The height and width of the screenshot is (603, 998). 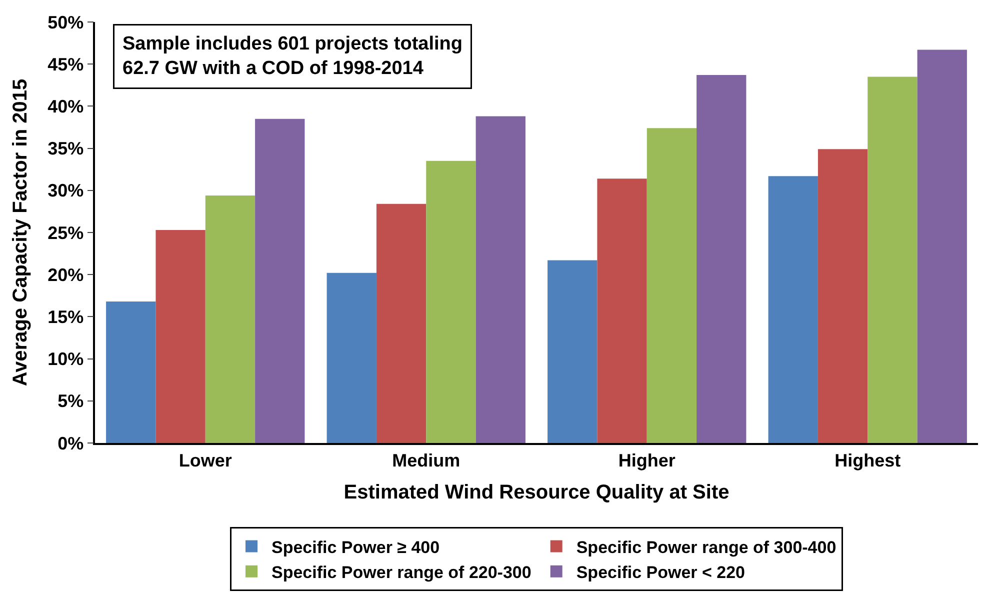 I want to click on y-tick-label: 20%, so click(x=66, y=274).